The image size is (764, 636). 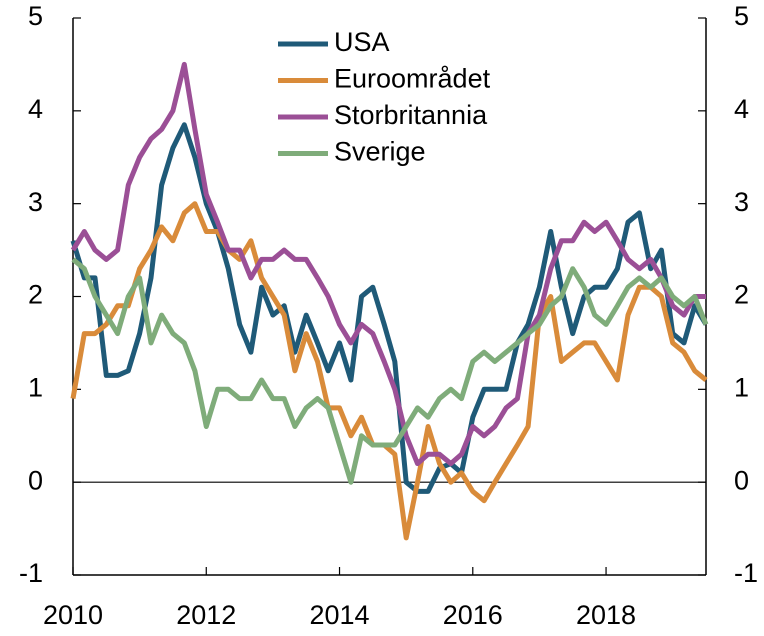 What do you see at coordinates (411, 115) in the screenshot?
I see `legend-label: Storbritannia` at bounding box center [411, 115].